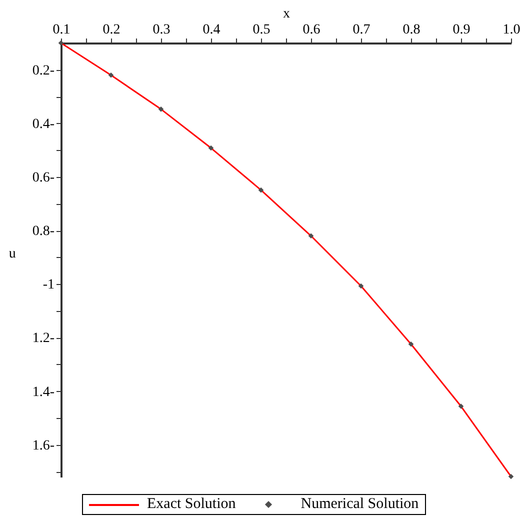 This screenshot has width=520, height=517. What do you see at coordinates (43, 392) in the screenshot?
I see `y-tick-label: 1.4-` at bounding box center [43, 392].